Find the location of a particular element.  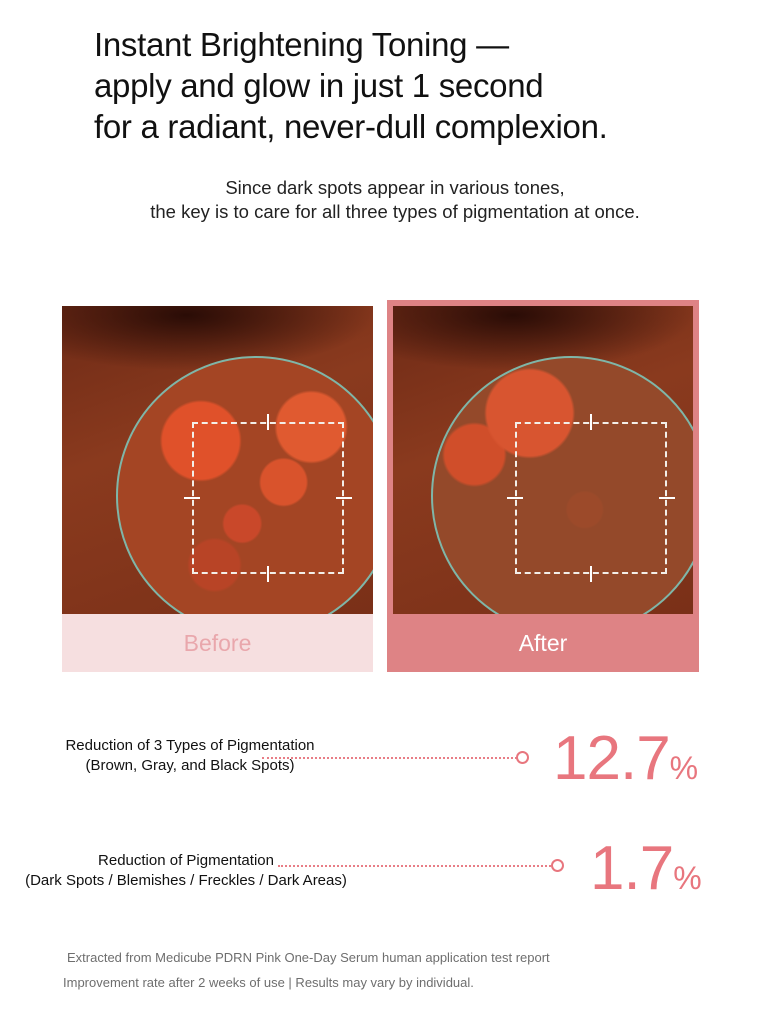

stat-value-1-7: 1.7% is located at coordinates (646, 873).